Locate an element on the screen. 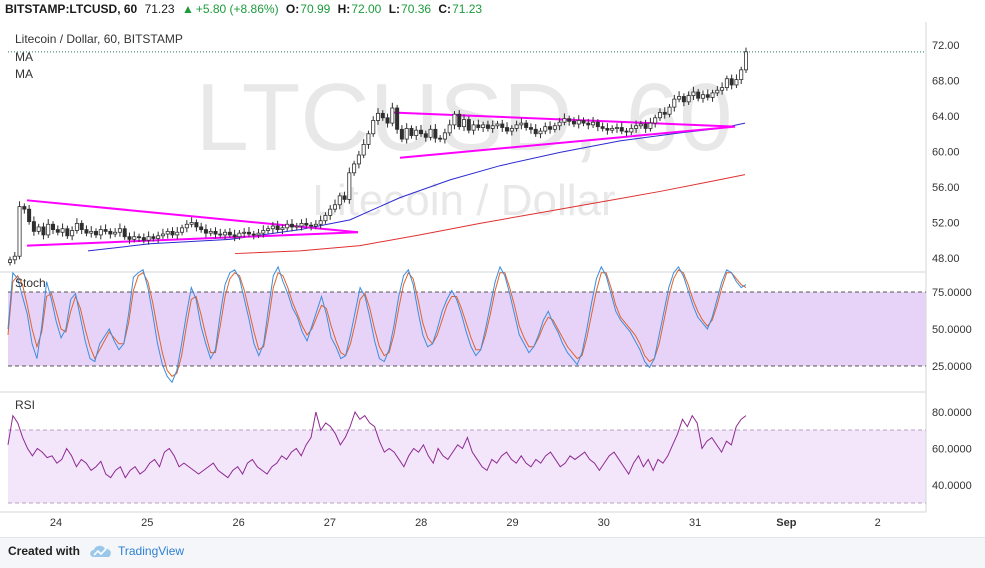 The width and height of the screenshot is (985, 568). time-axis: 24 25 26 27 28 29 30 31 Sep 2 is located at coordinates (465, 523).